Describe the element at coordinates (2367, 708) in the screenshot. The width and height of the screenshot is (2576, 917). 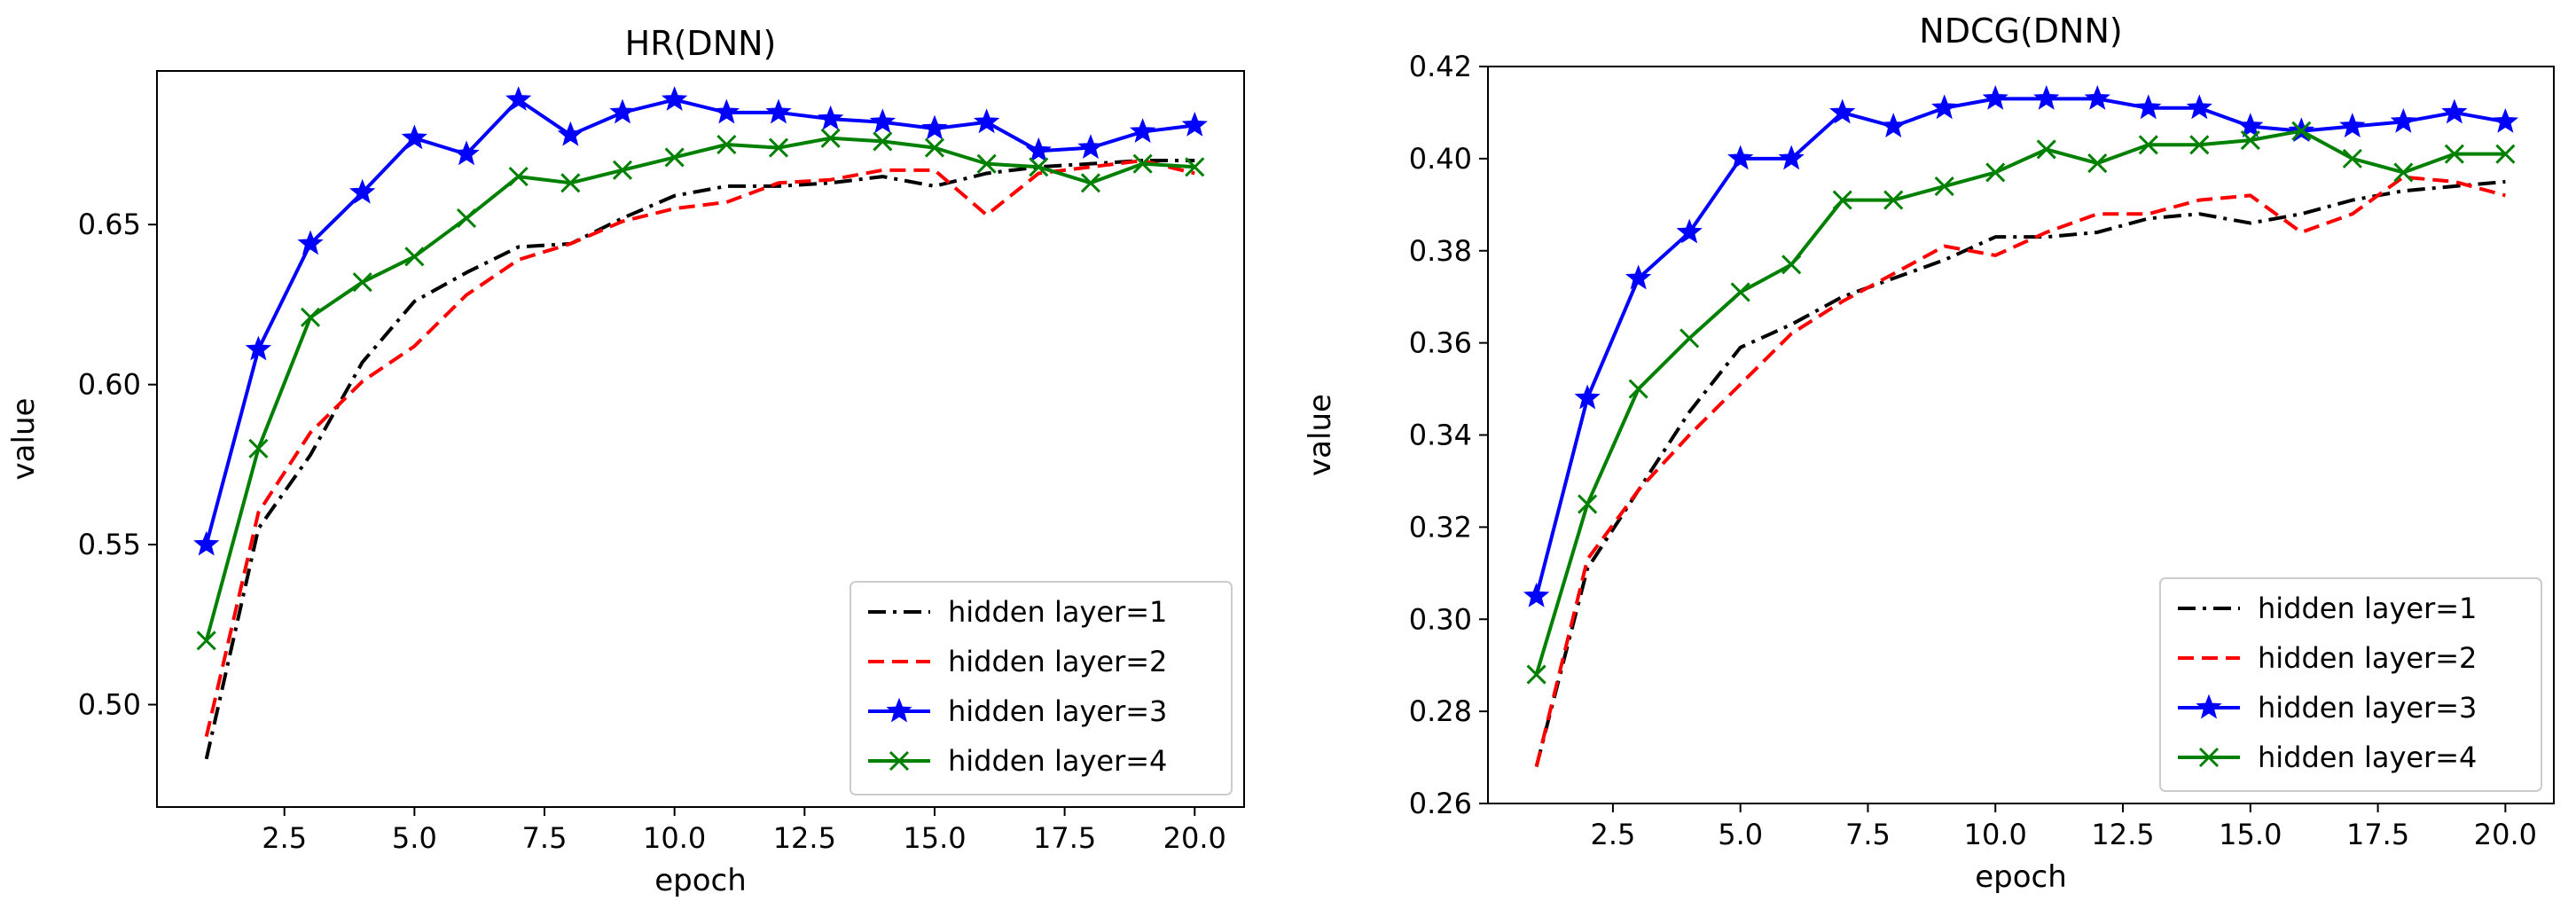
I see `legend-label-3: hidden layer=3` at that location.